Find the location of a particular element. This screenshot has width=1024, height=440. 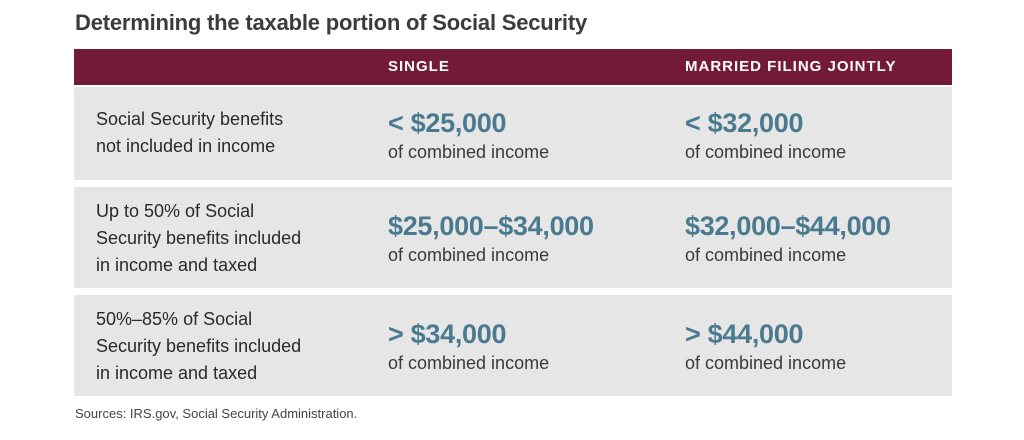

column-header-married-filing-jointly: MARRIED FILING JOINTLY is located at coordinates (791, 66).